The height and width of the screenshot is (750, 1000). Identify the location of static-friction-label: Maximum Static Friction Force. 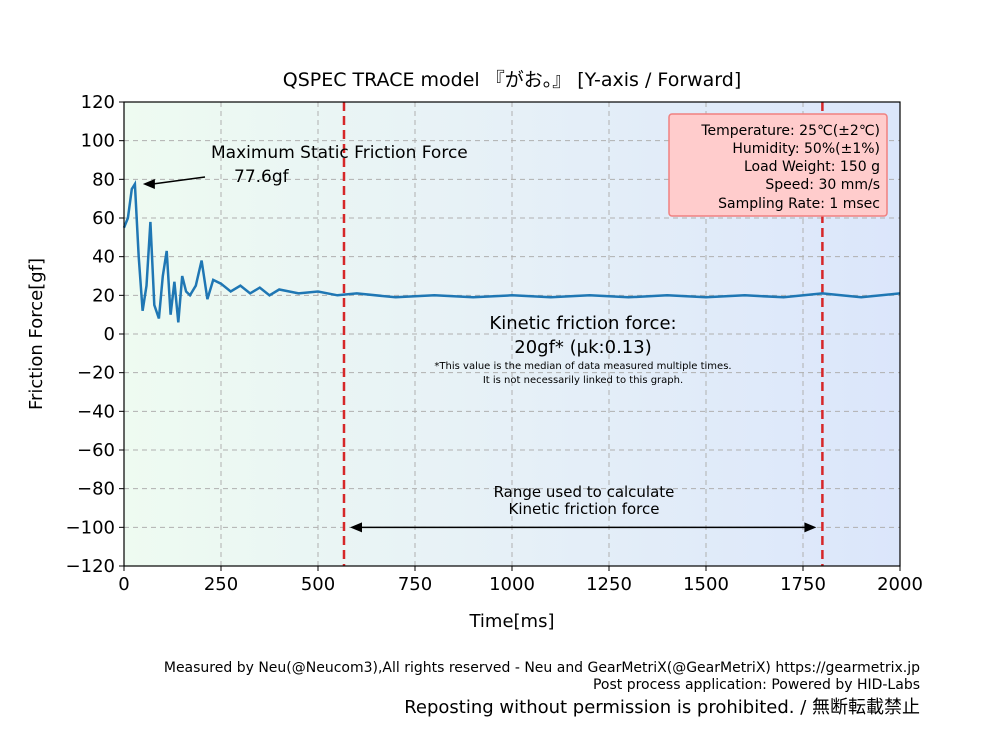
(339, 153).